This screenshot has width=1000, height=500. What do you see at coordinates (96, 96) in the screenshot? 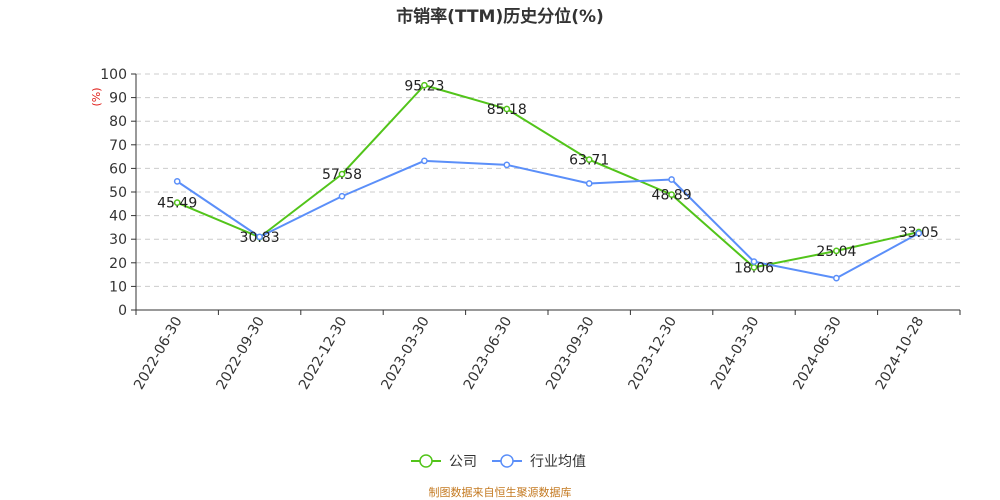
I see `y-axis-unit-label: (%)` at bounding box center [96, 96].